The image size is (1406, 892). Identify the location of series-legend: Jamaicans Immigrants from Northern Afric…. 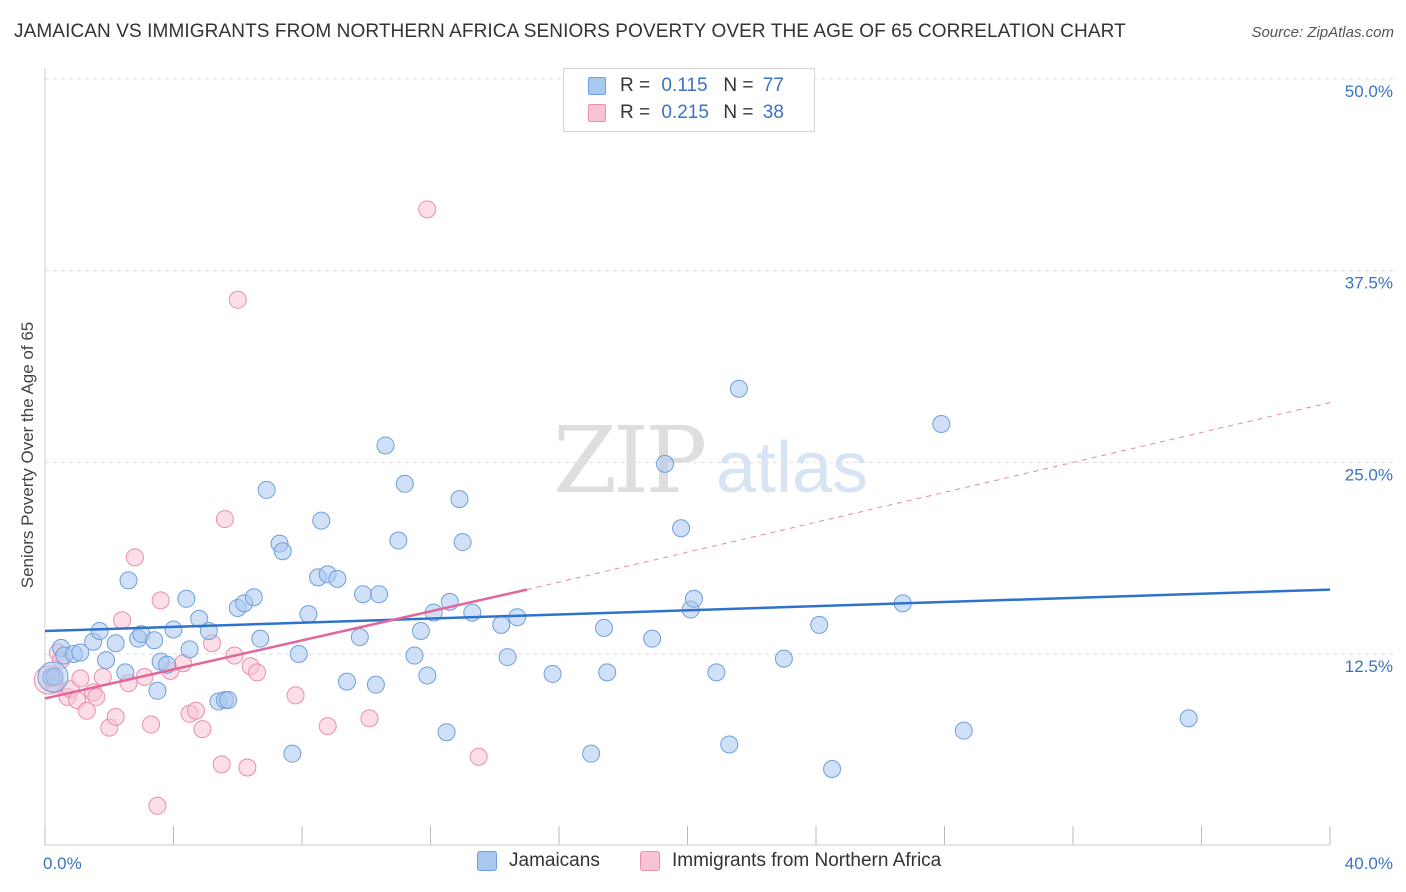
(703, 864).